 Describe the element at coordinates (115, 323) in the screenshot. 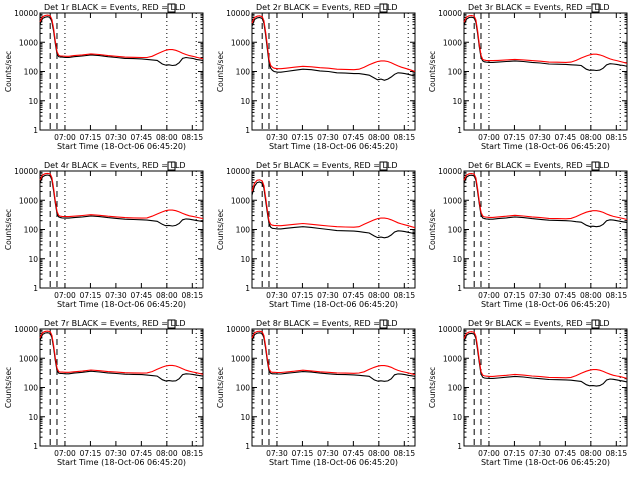

I see `chart-title: Det 7r BLACK = Events, RED = LLD` at that location.